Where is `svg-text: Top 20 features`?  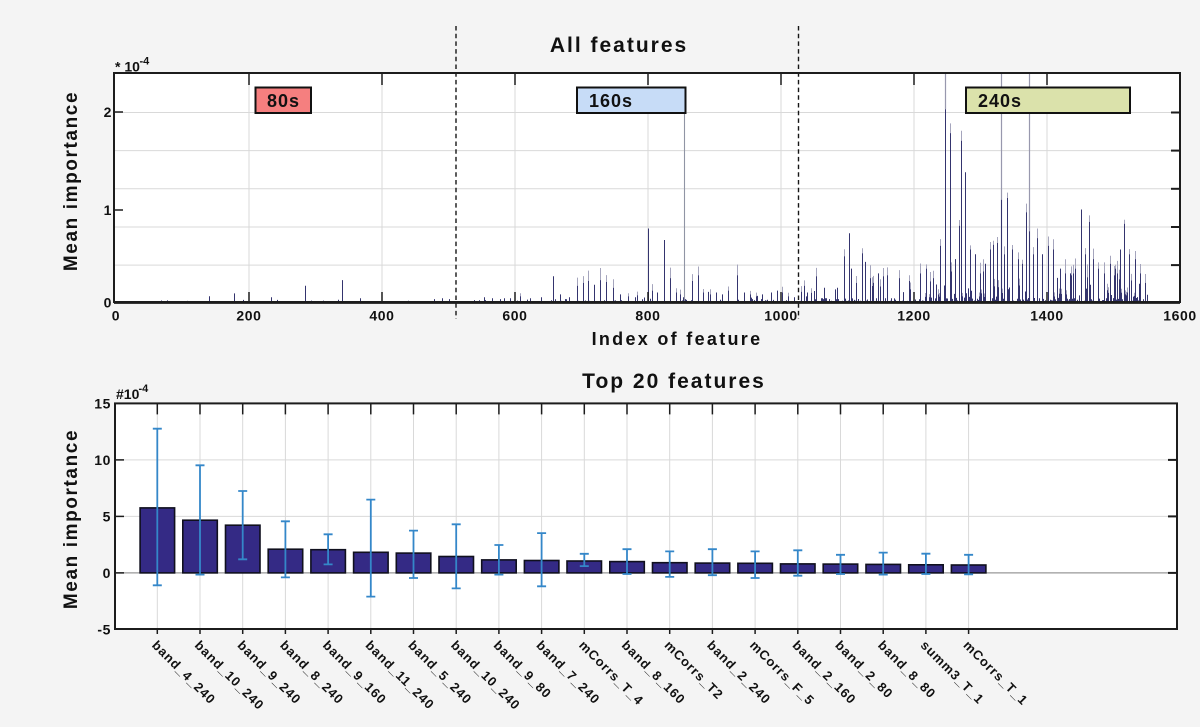 svg-text: Top 20 features is located at coordinates (674, 381).